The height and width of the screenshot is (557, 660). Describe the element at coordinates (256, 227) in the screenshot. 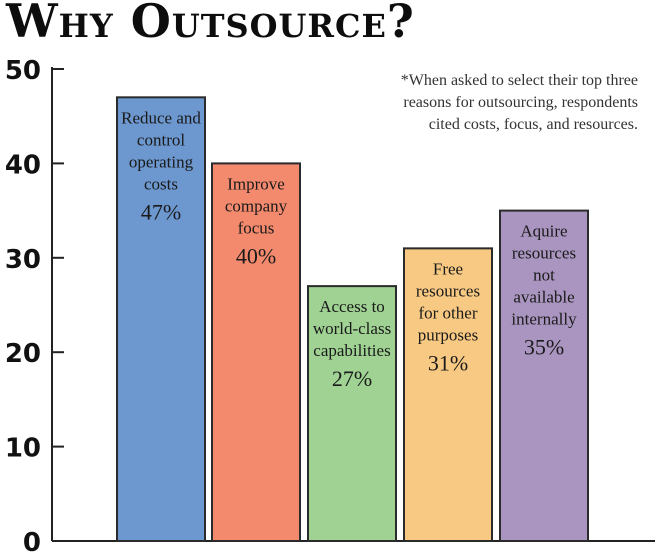

I see `bar-category-label: focus` at that location.